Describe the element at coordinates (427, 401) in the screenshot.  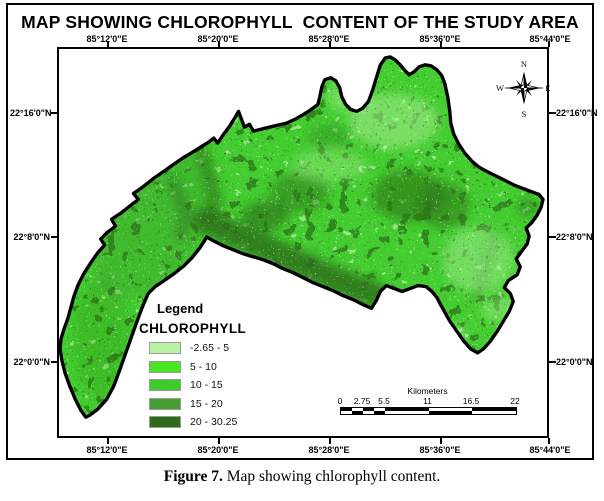
I see `scale-bar-tick: 11` at that location.